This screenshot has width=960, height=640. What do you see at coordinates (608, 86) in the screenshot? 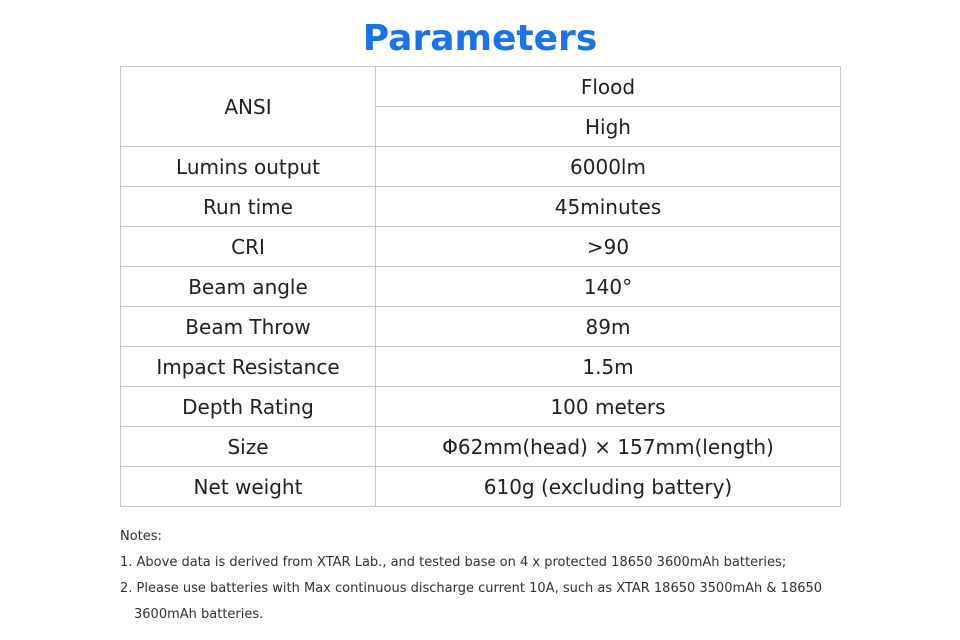
I see `mode-flood: Flood` at bounding box center [608, 86].